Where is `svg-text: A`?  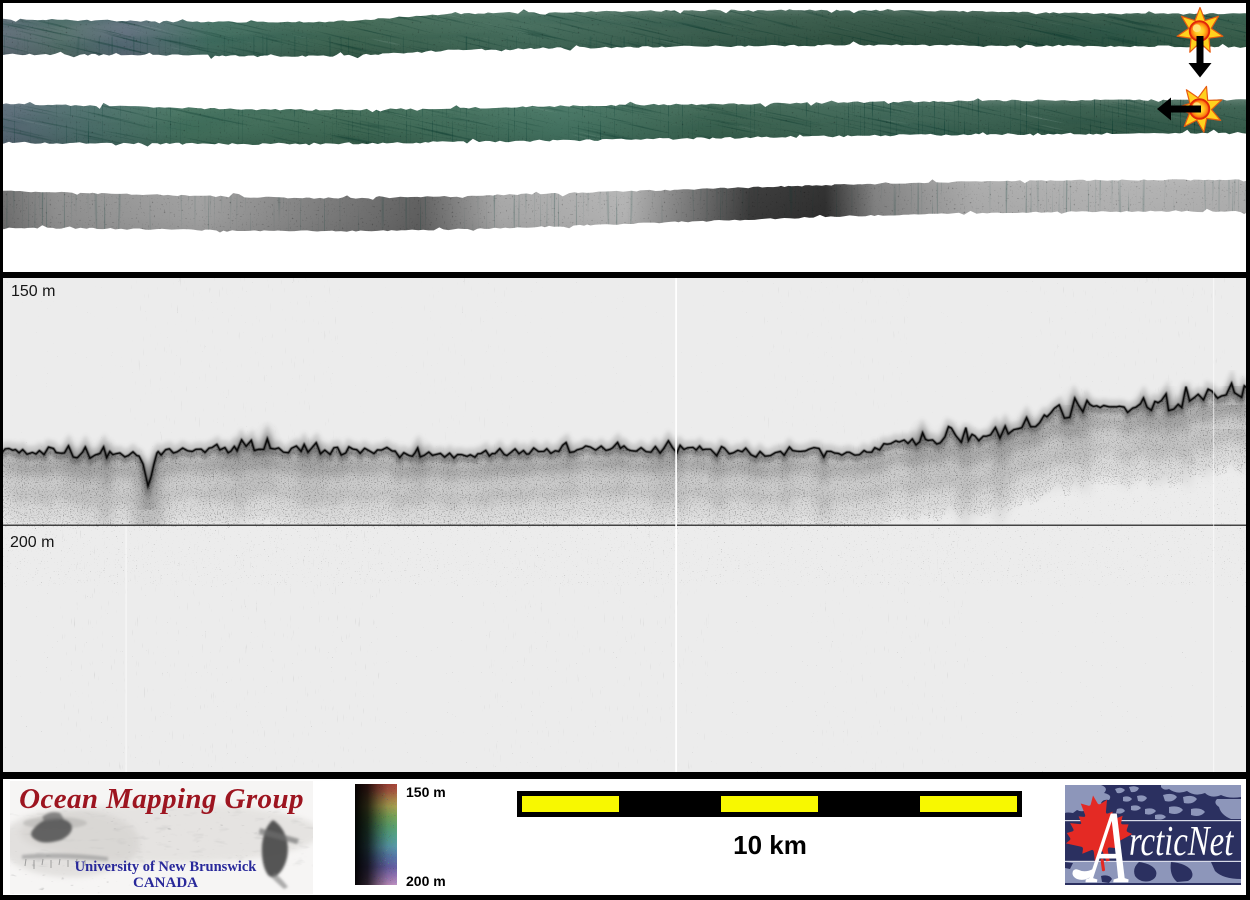
svg-text: A is located at coordinates (1107, 837).